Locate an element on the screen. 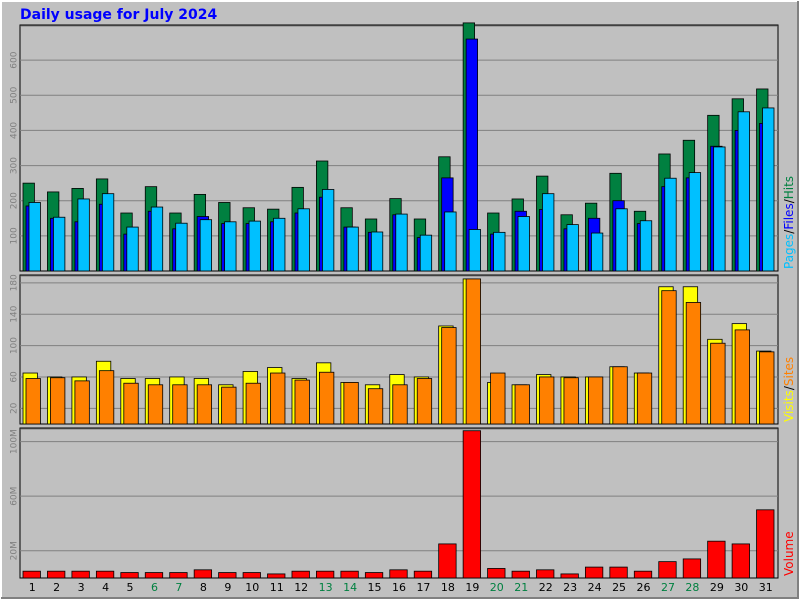  x-tick-label-day-10: 10 is located at coordinates (252, 587).